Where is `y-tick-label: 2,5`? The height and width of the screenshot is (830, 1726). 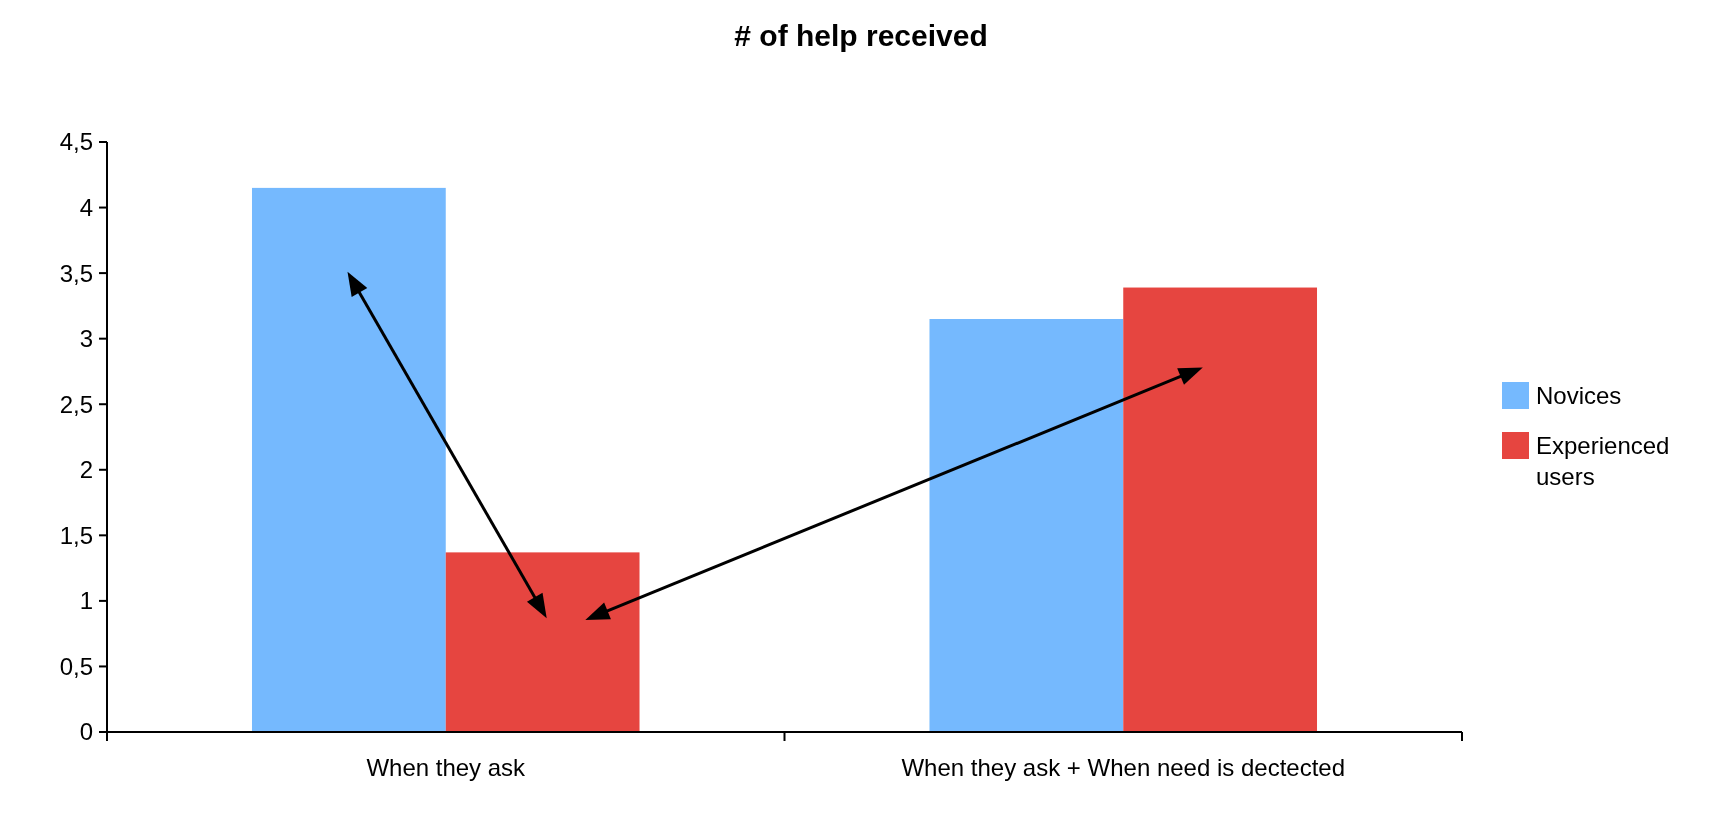 y-tick-label: 2,5 is located at coordinates (76, 404).